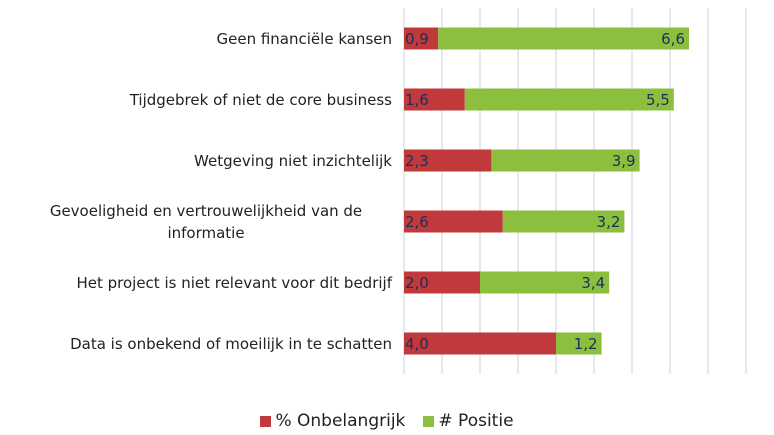 The width and height of the screenshot is (774, 435). I want to click on legend-item: % Onbelangrijk, so click(332, 421).